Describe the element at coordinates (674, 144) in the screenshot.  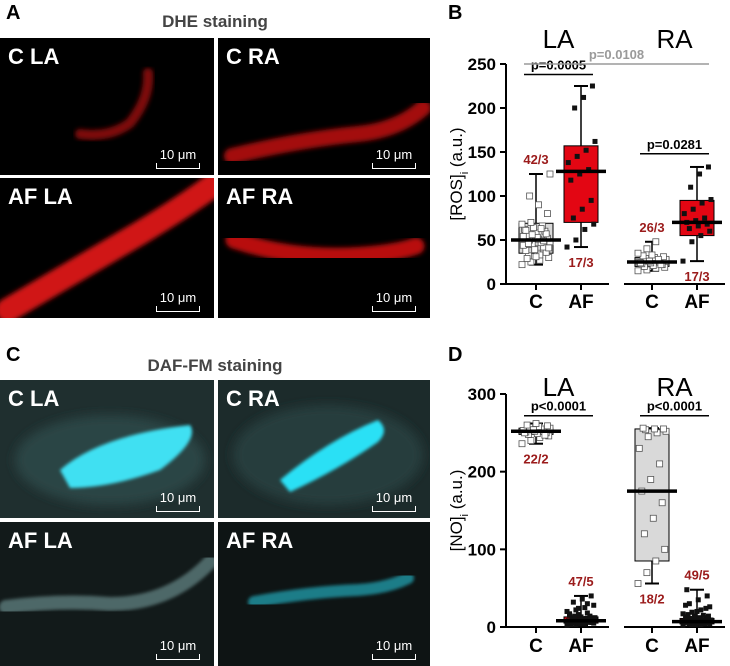
I see `p-value-label: p=0.0281` at that location.